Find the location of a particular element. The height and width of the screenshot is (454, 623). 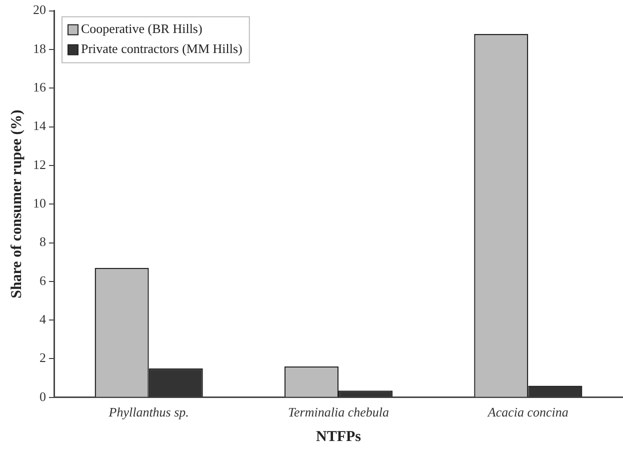

legend-label: Private contractors (MM Hills) is located at coordinates (161, 48).